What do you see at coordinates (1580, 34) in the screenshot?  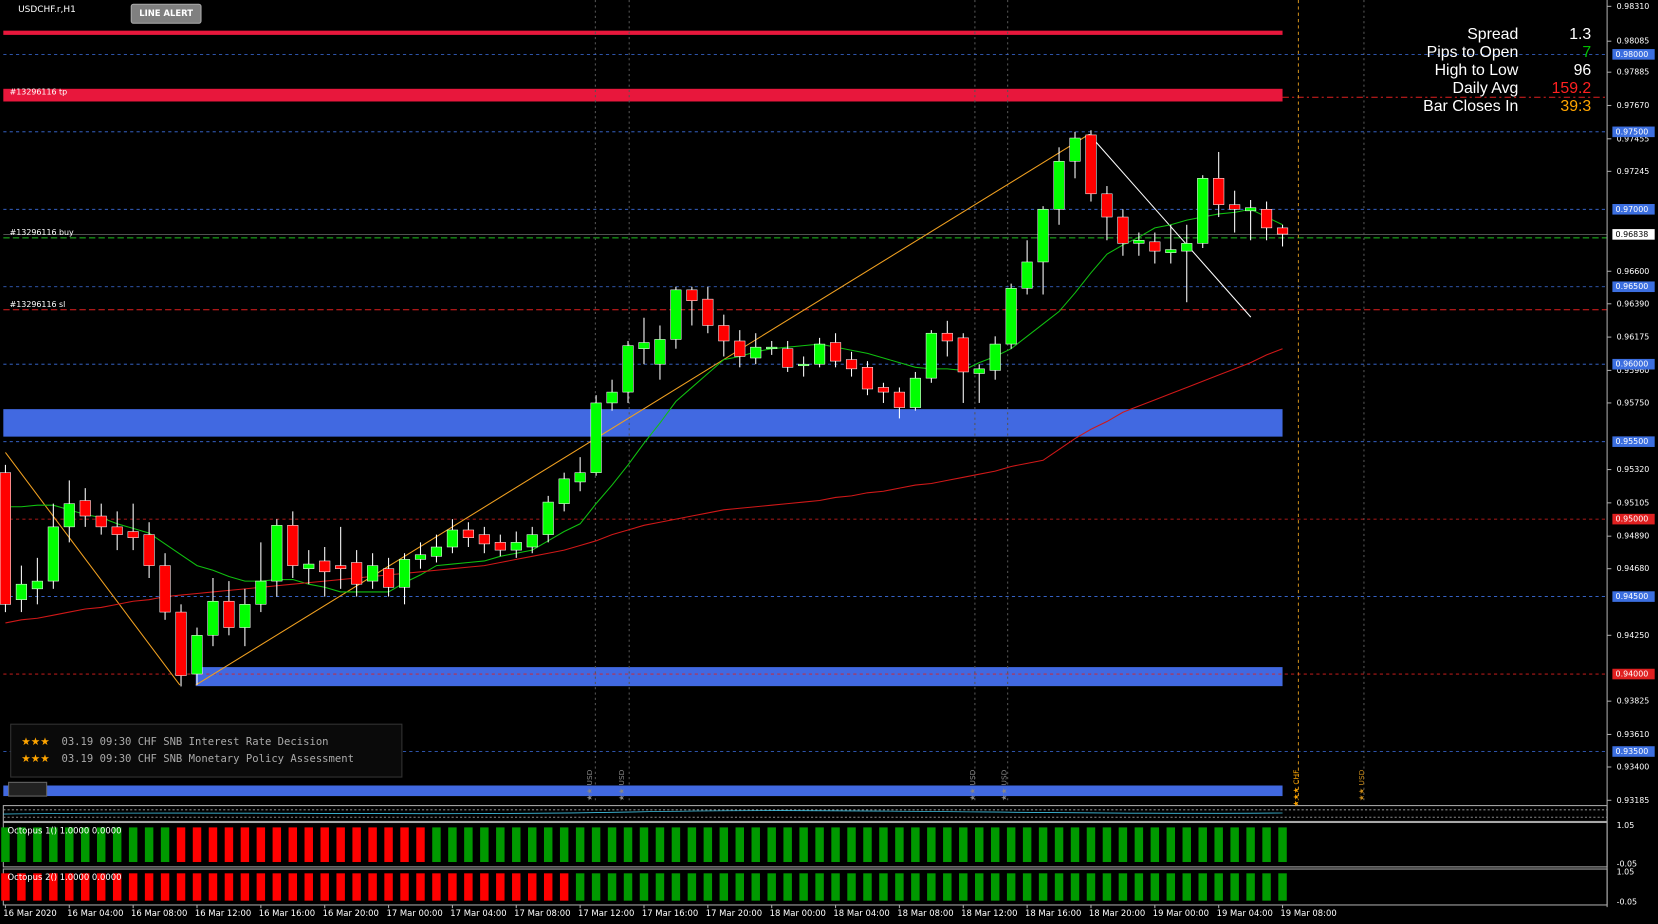 I see `info-value: 1.3` at bounding box center [1580, 34].